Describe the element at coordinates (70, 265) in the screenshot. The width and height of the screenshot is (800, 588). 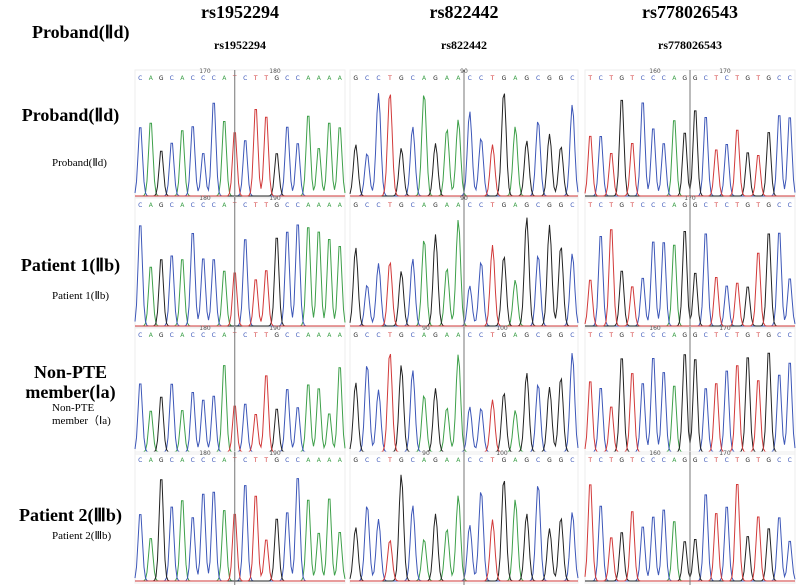
I see `row-label: Patient 1(Ⅱb)` at that location.